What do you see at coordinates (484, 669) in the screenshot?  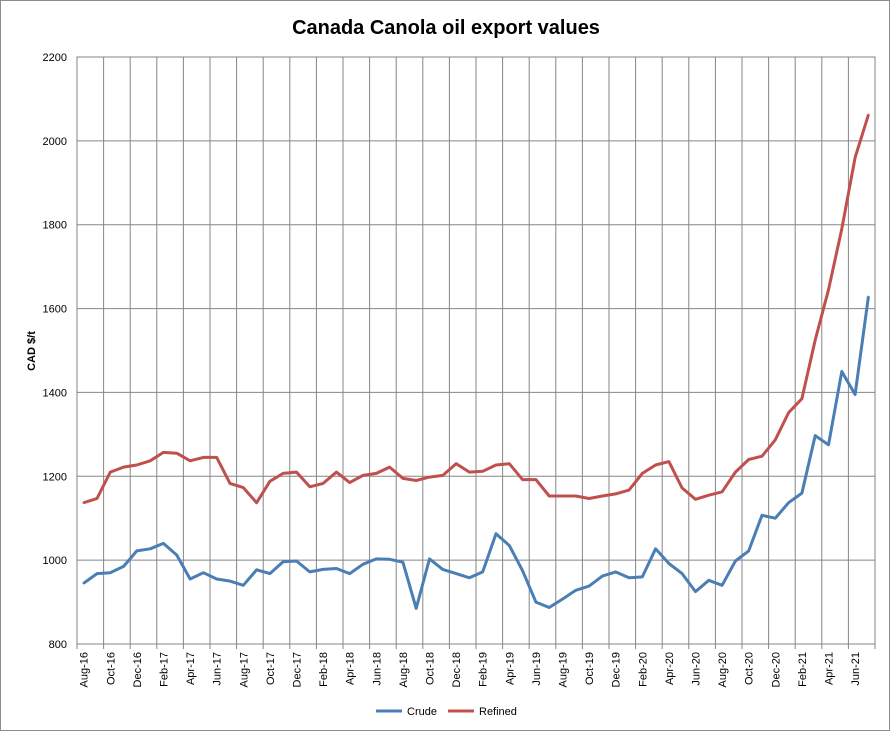 I see `x-tick-label: Feb-19` at bounding box center [484, 669].